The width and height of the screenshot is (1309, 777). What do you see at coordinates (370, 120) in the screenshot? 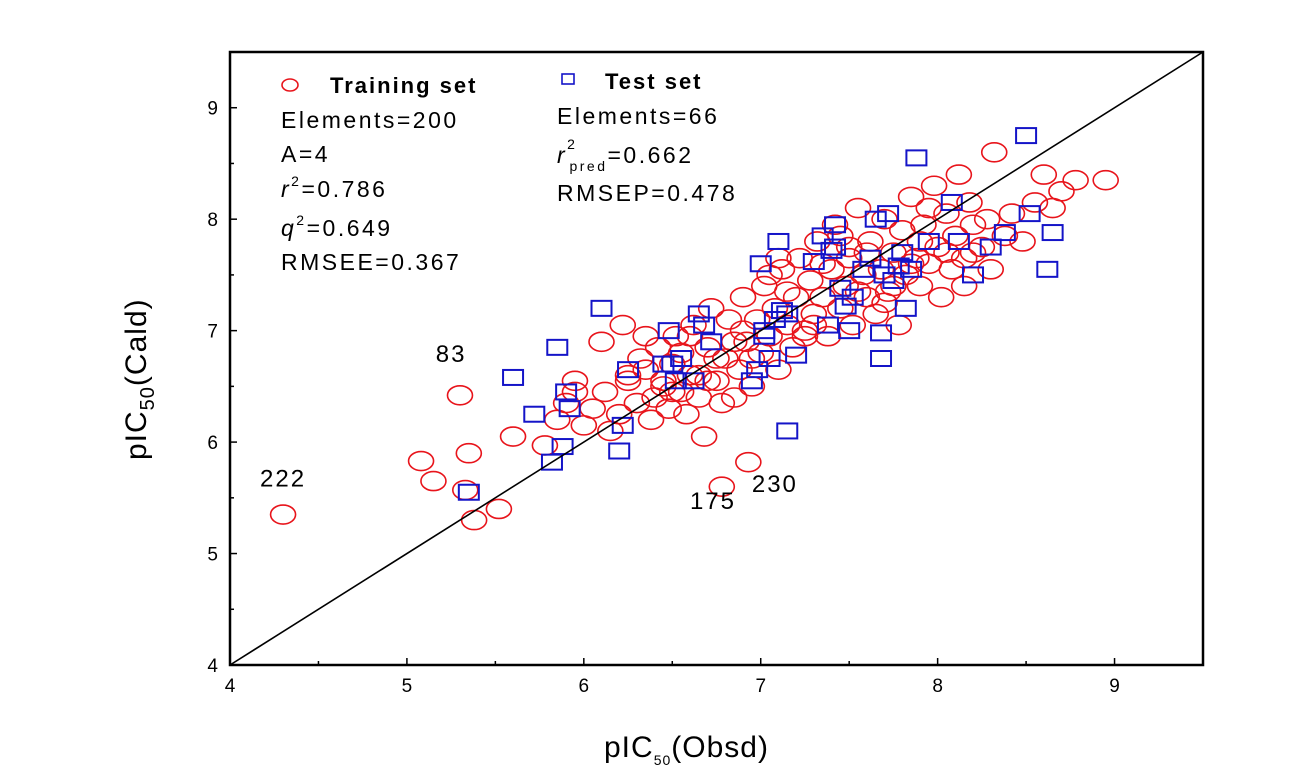
I see `training-elements: Elements=200` at bounding box center [370, 120].